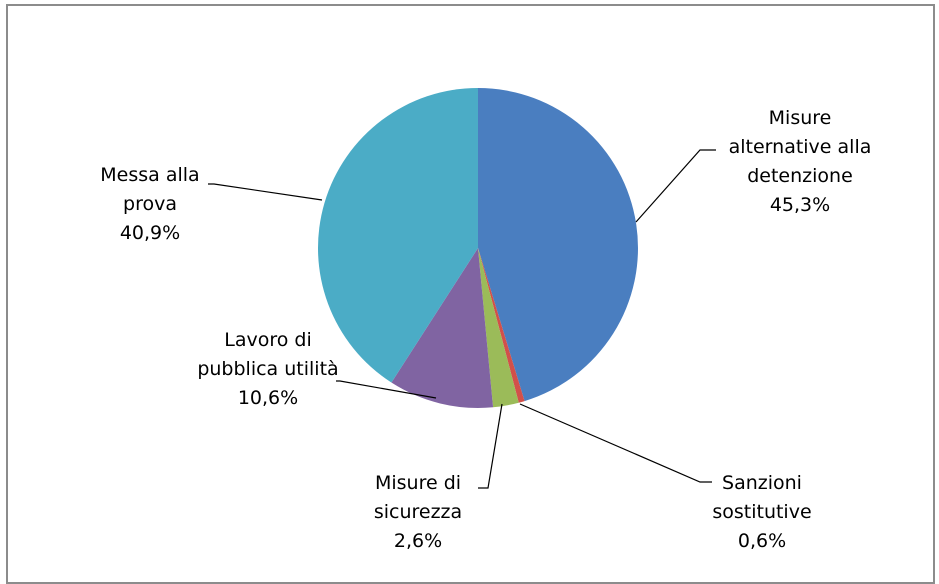  I want to click on slice-label-line: Lavoro di, so click(268, 340).